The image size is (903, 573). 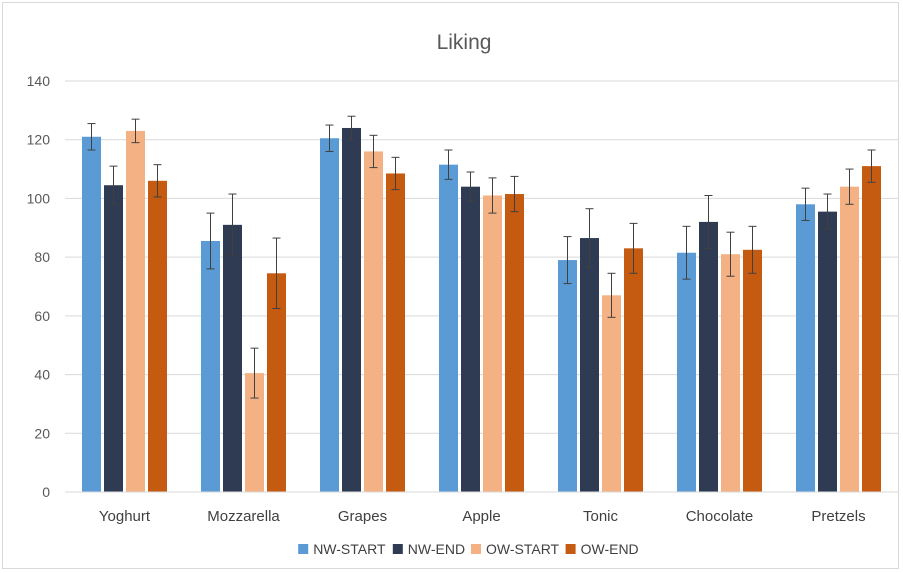 I want to click on y-tick-label: 20, so click(x=42, y=433).